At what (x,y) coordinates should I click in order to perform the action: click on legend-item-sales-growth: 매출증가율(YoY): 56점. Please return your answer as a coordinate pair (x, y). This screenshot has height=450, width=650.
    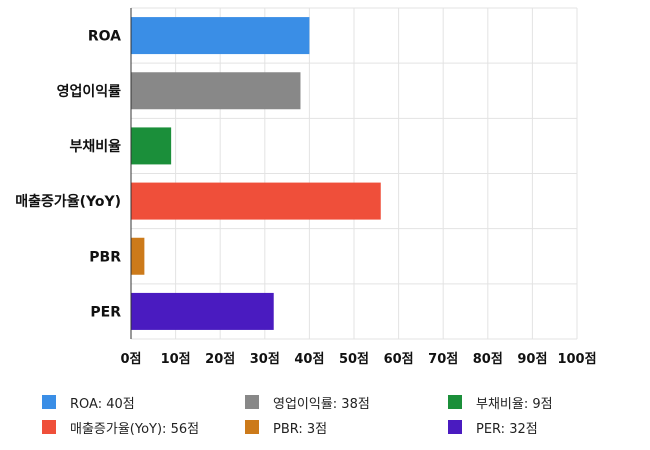
    Looking at the image, I should click on (120, 427).